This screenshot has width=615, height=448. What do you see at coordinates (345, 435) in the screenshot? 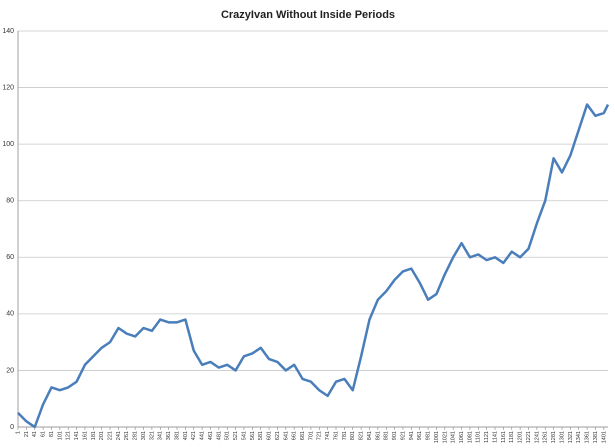
I see `x-tick-label: 781` at bounding box center [345, 435].